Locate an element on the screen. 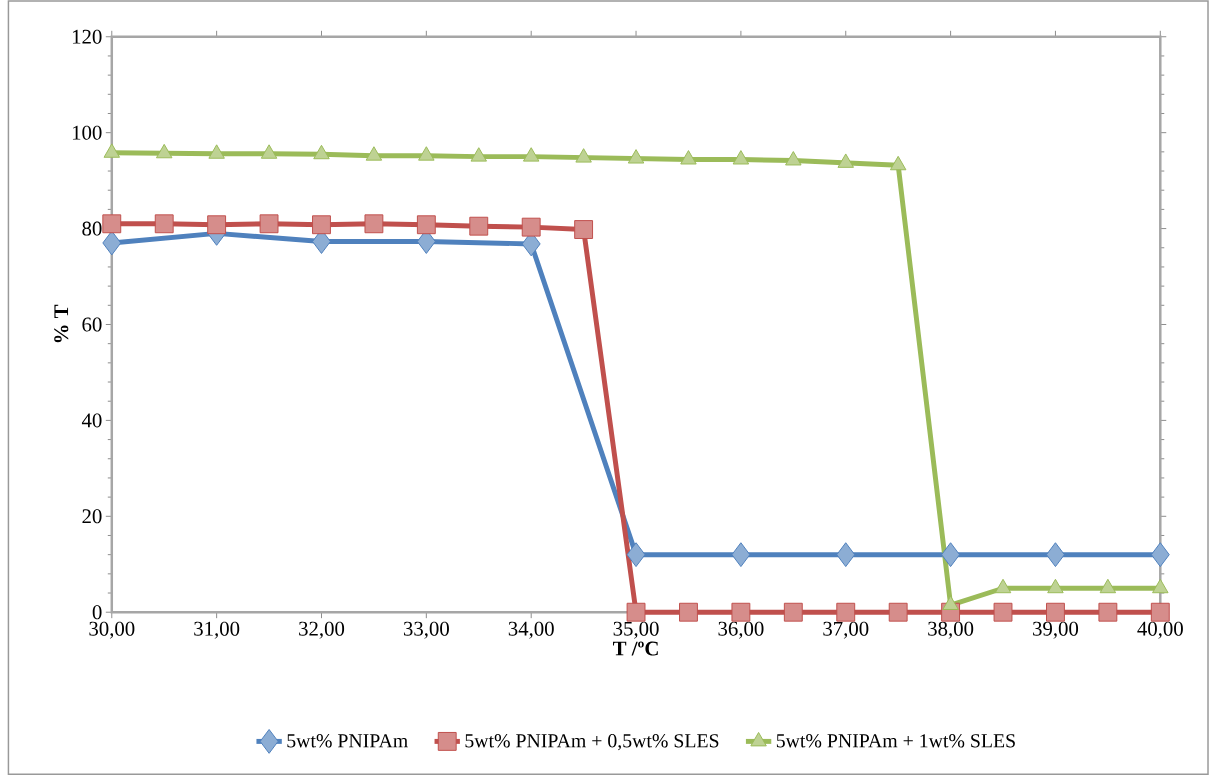  x-tick-label: 32,00 is located at coordinates (322, 630).